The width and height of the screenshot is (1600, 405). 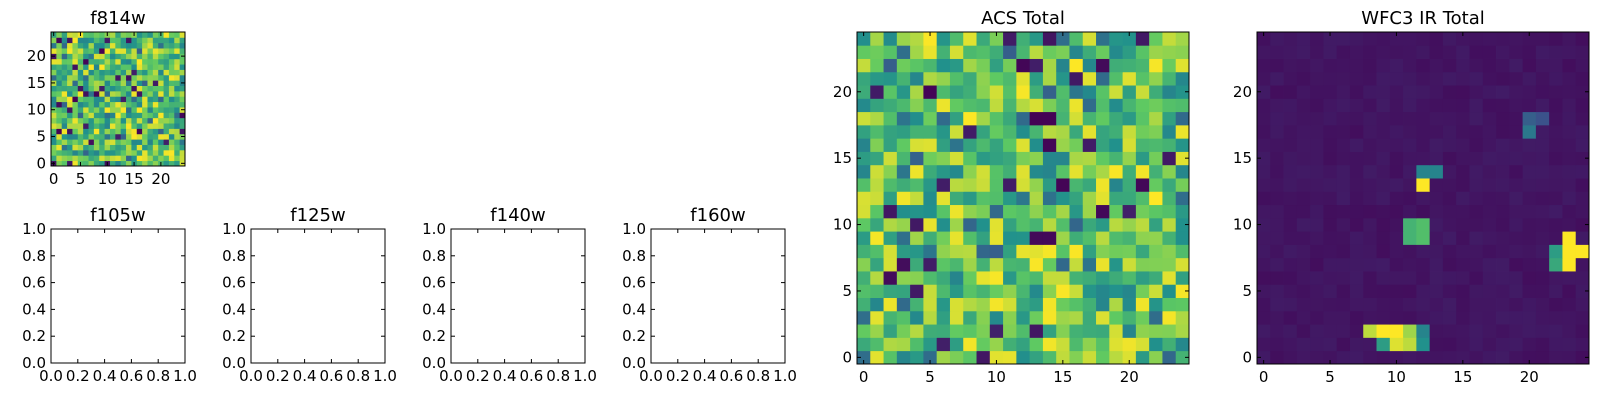 I want to click on y-tick-label: 0, so click(x=1247, y=357).